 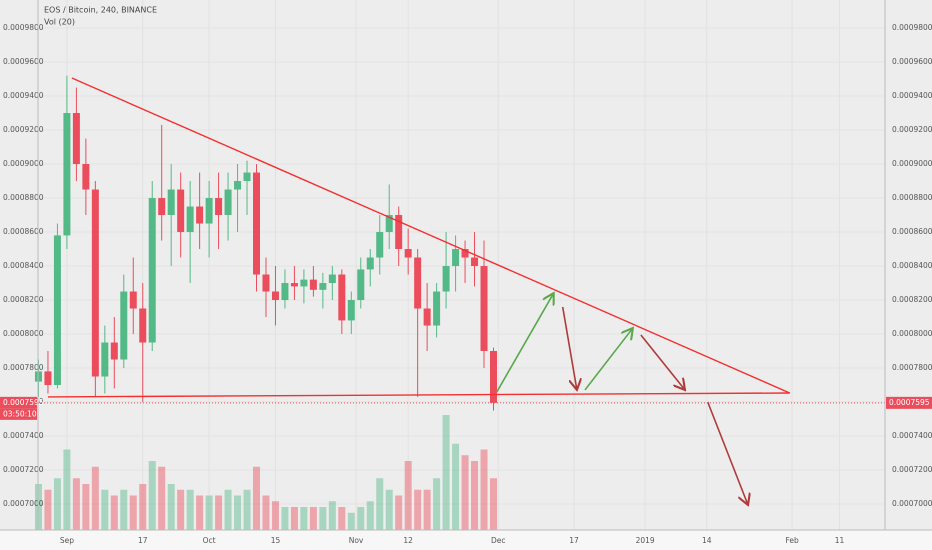 I want to click on y-tick-label-right: 0.0007200, so click(x=912, y=469).